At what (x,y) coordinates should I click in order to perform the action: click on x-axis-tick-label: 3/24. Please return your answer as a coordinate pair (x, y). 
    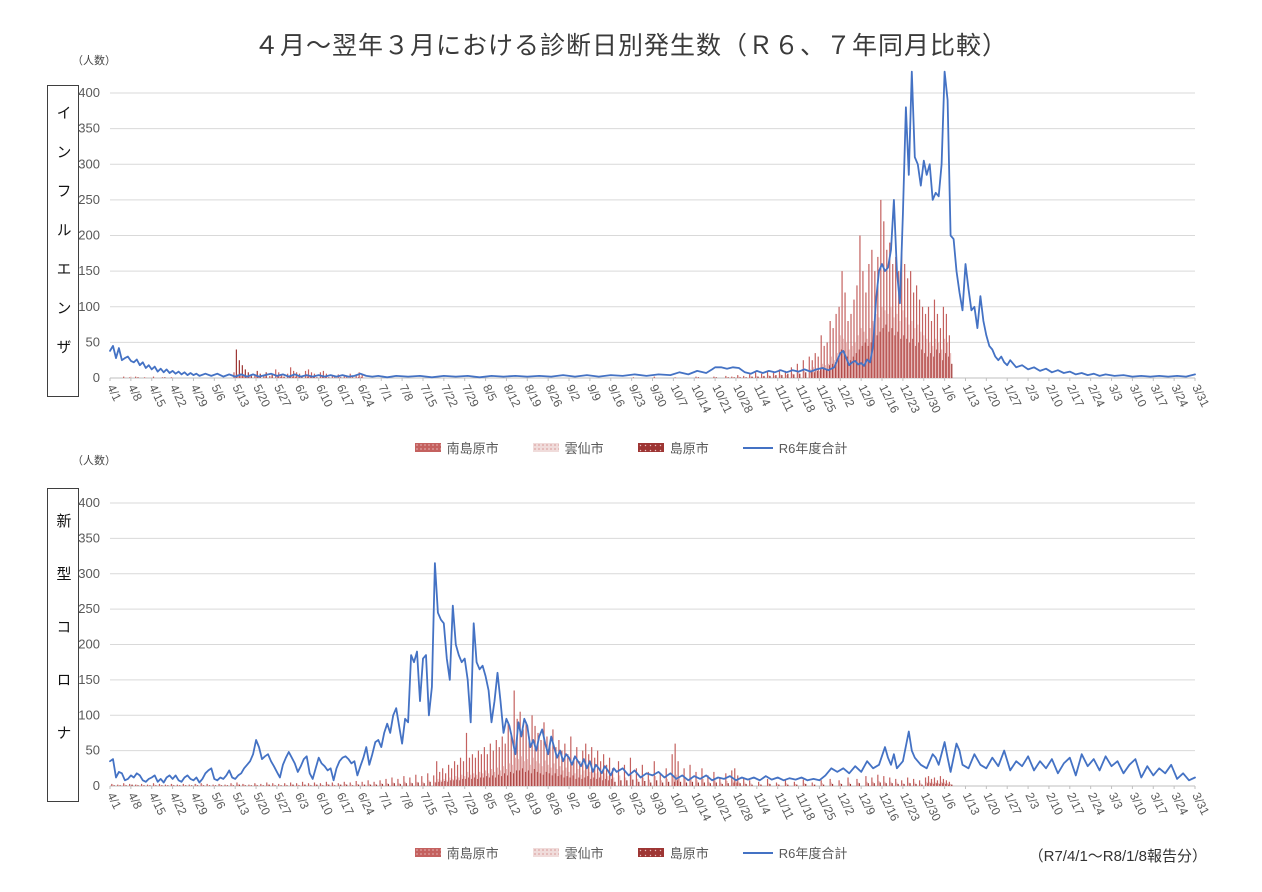
    Looking at the image, I should click on (1179, 803).